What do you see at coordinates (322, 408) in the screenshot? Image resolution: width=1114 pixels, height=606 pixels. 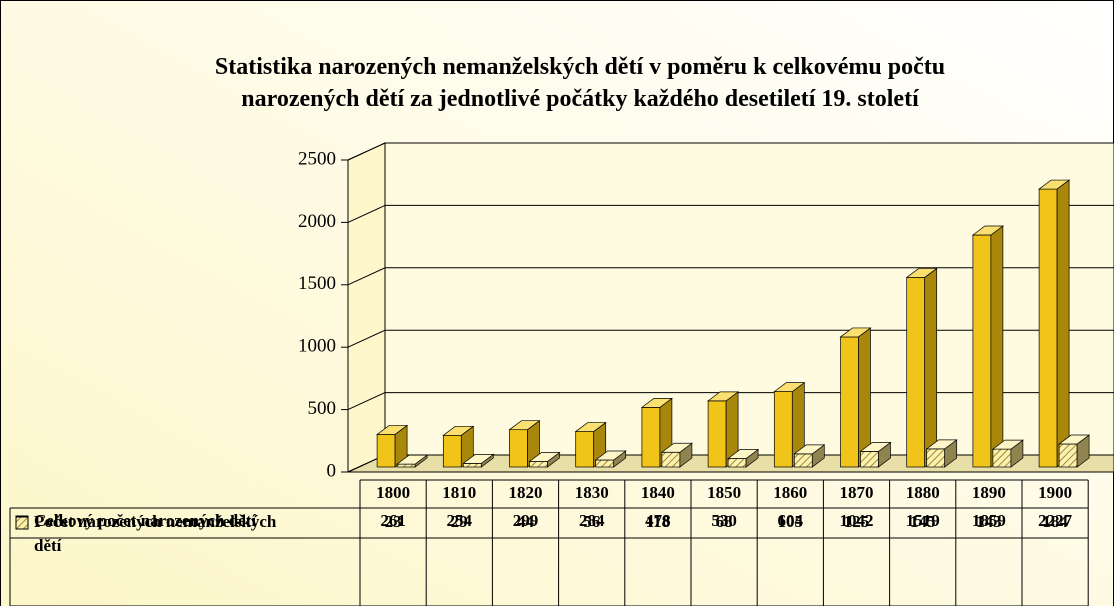 I see `y-tick-label: 500` at bounding box center [322, 408].